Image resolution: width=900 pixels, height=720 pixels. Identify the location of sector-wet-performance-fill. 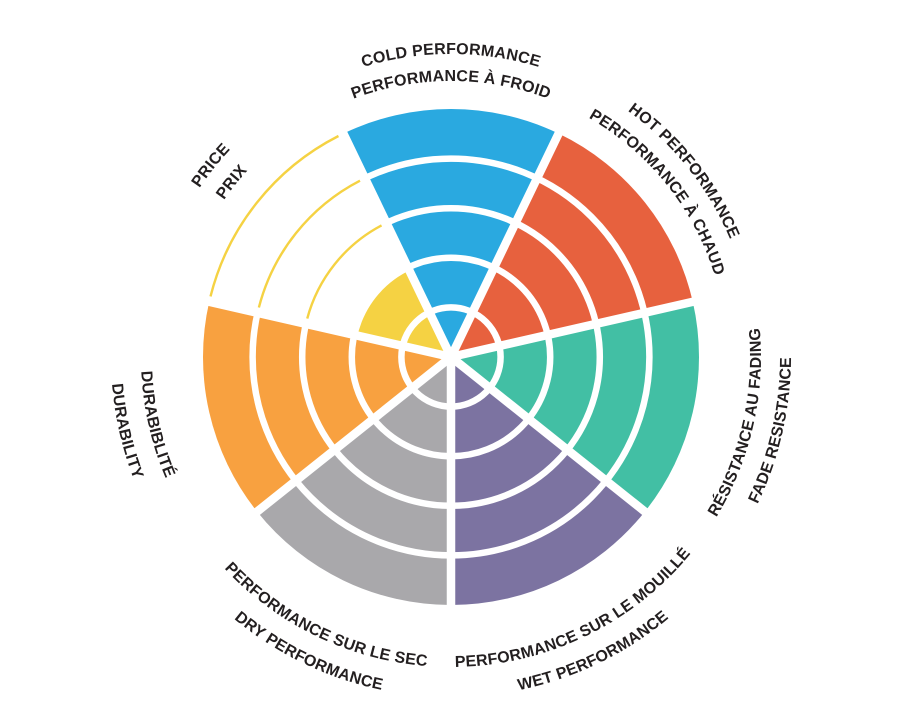
(548, 481).